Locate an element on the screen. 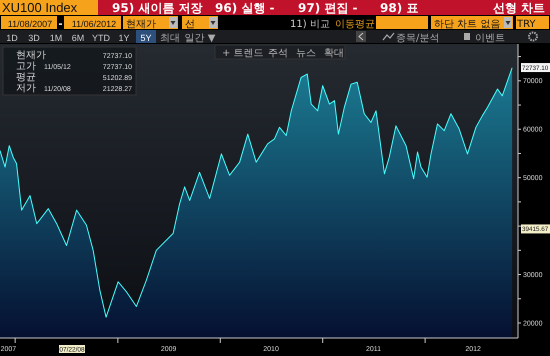 The width and height of the screenshot is (550, 356). annotation: 이벤트 is located at coordinates (490, 38).